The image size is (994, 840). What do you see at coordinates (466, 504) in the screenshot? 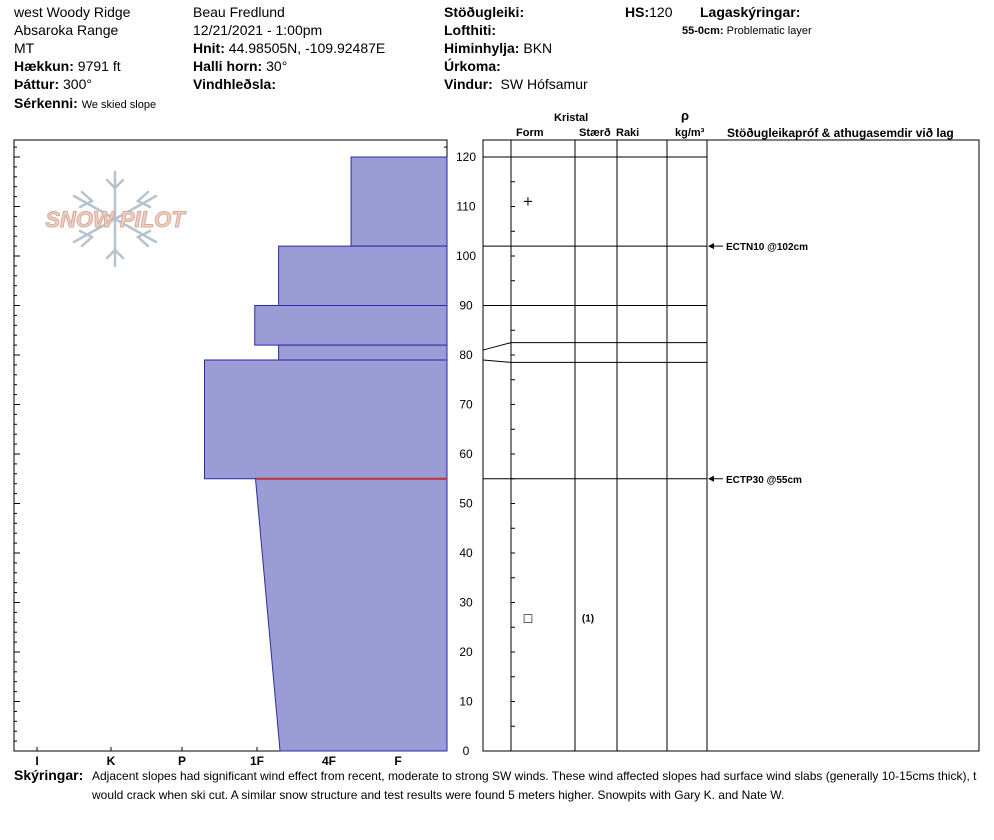
I see `depth-tick-label: 50` at bounding box center [466, 504].